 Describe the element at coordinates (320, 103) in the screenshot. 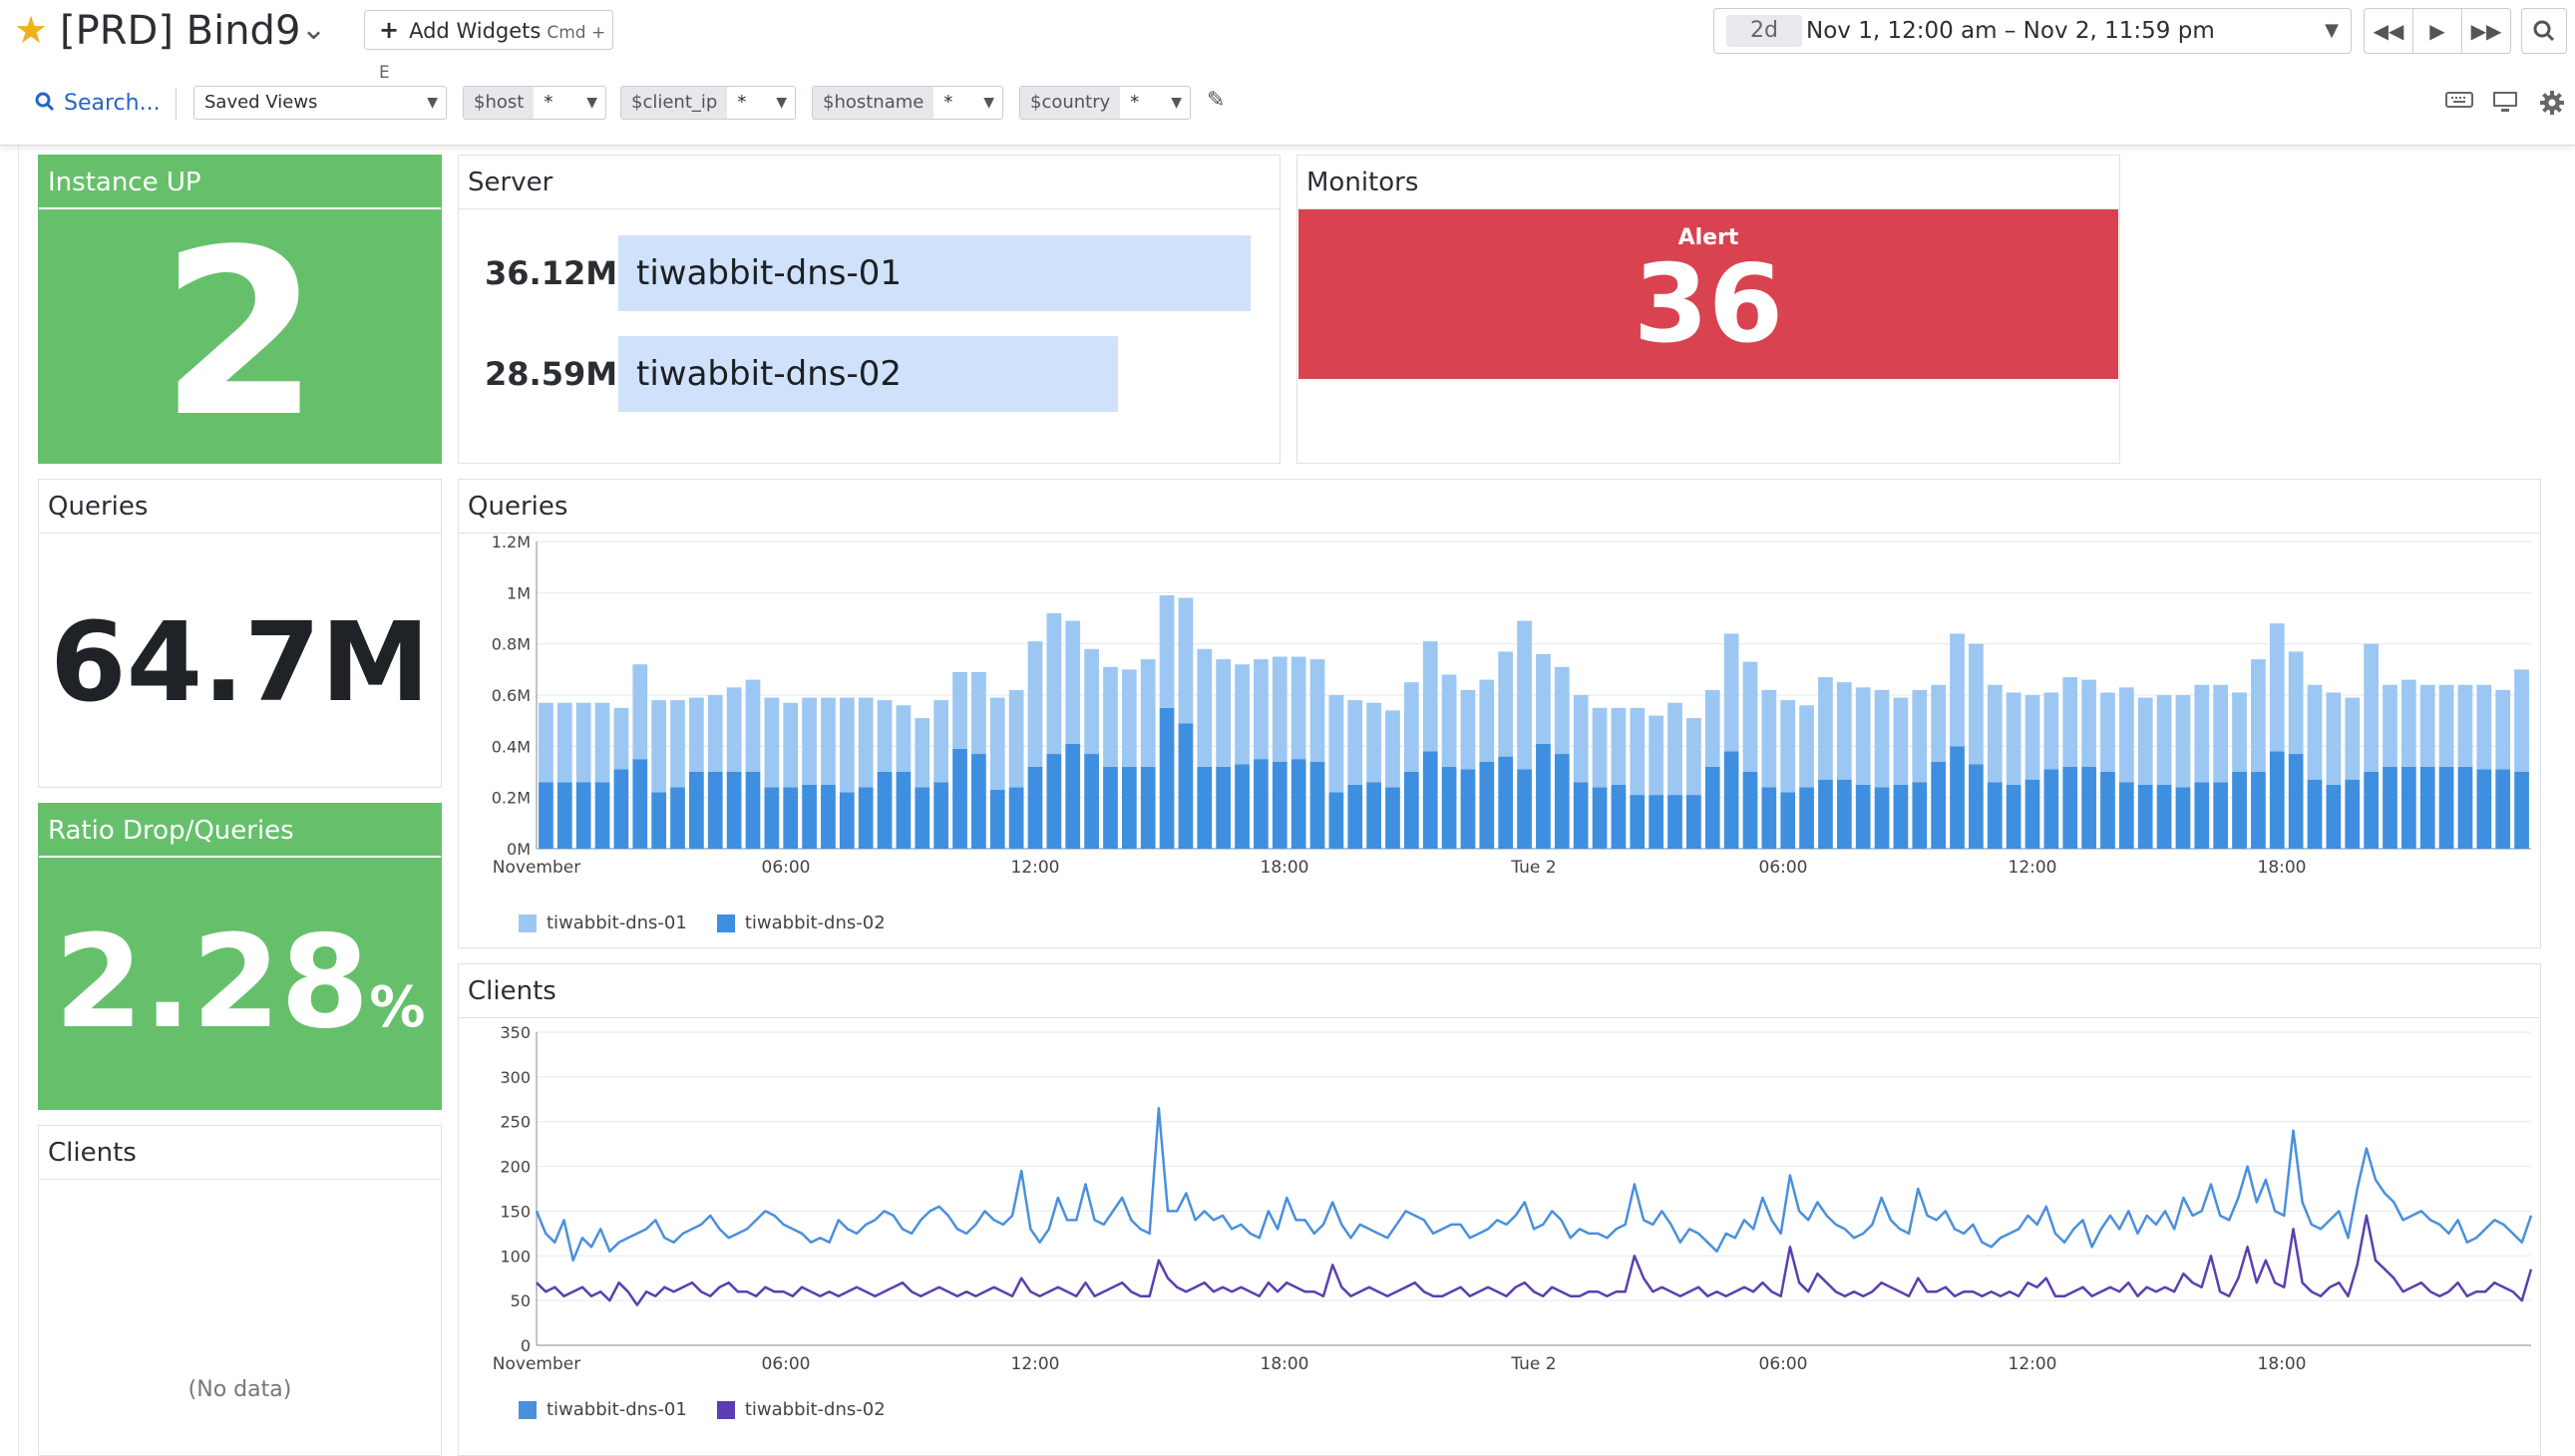

I see `saved-views-select: Saved Views ▼` at that location.